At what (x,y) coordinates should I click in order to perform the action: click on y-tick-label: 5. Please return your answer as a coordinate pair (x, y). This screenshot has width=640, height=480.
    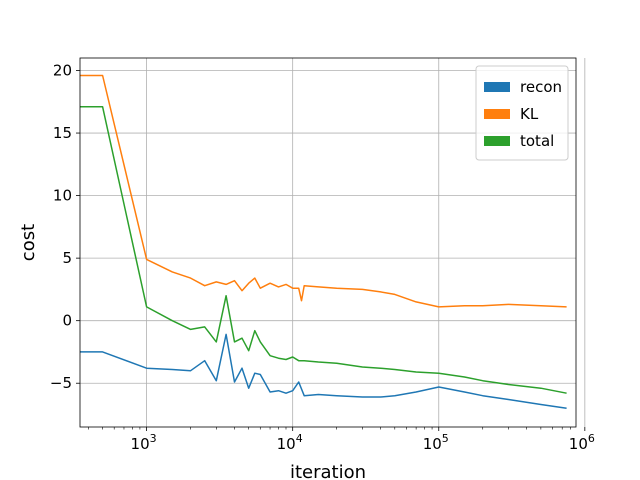
    Looking at the image, I should click on (67, 258).